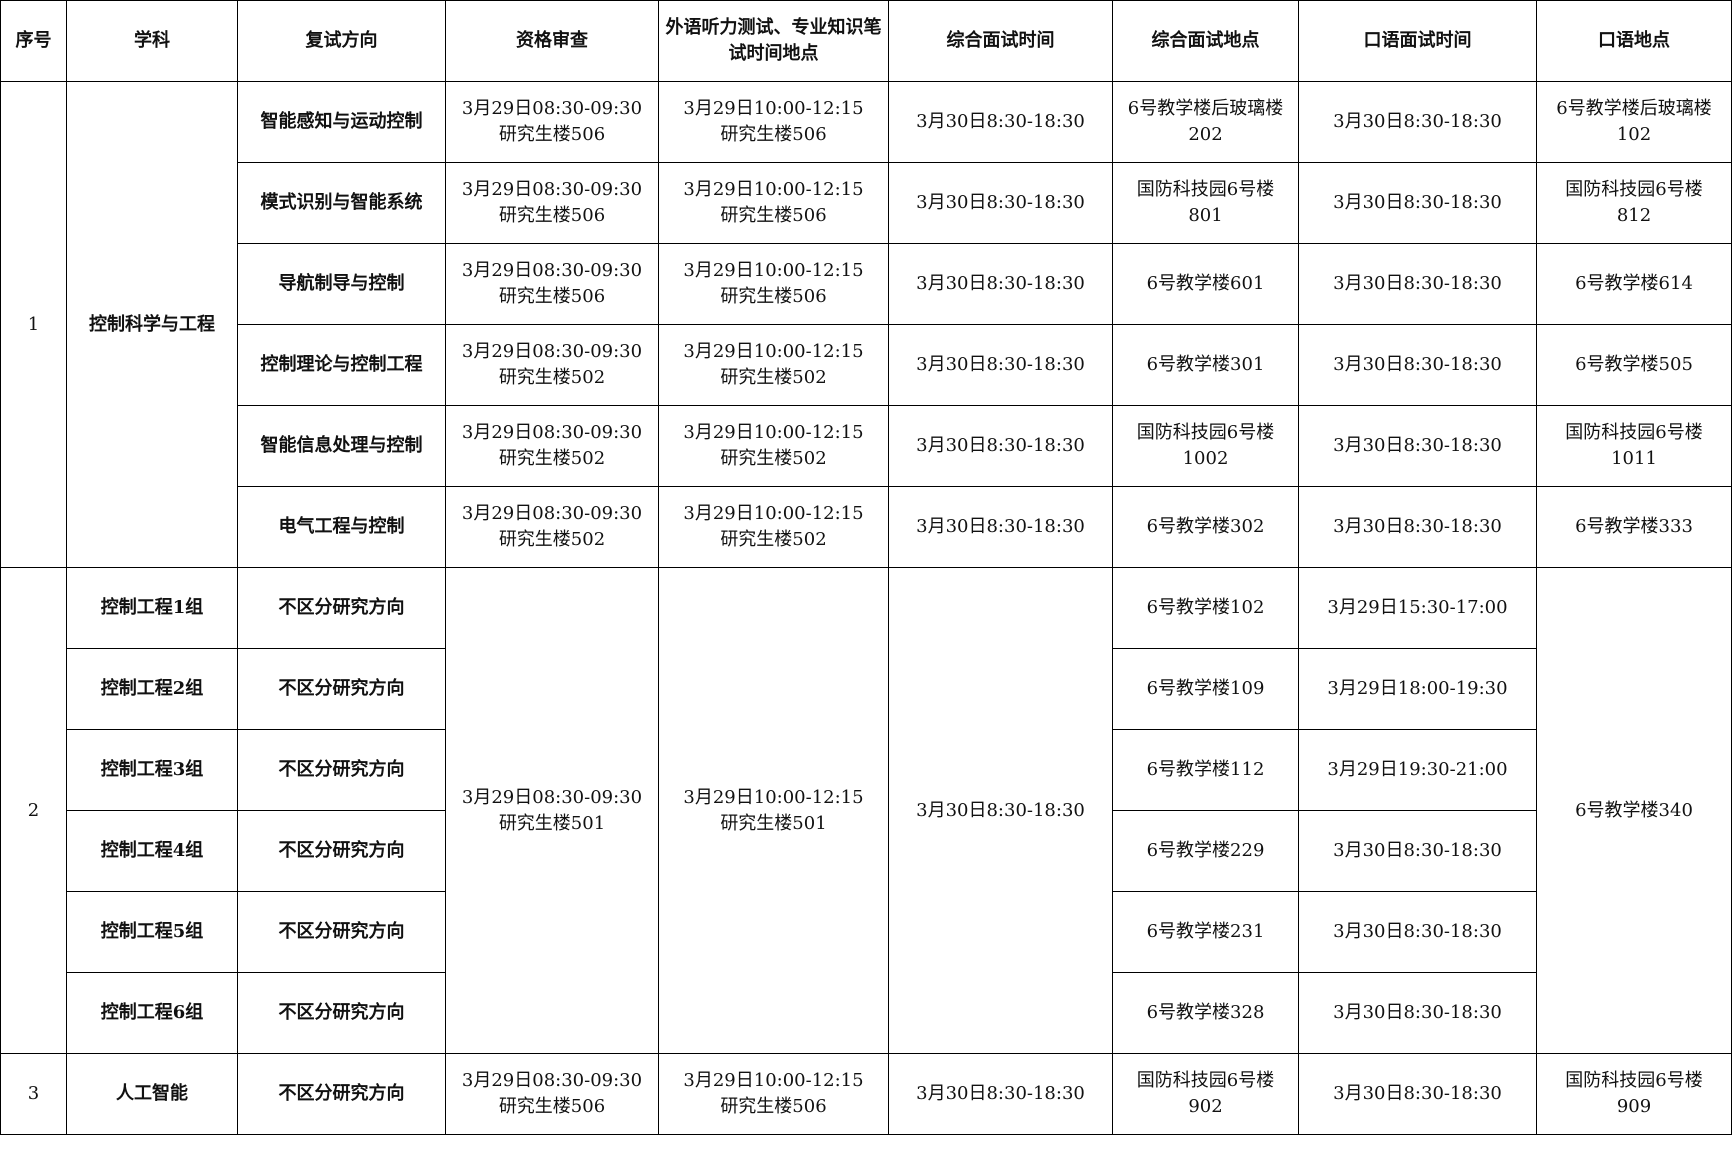  Describe the element at coordinates (1634, 810) in the screenshot. I see `oral-location: 6号教学楼340` at that location.